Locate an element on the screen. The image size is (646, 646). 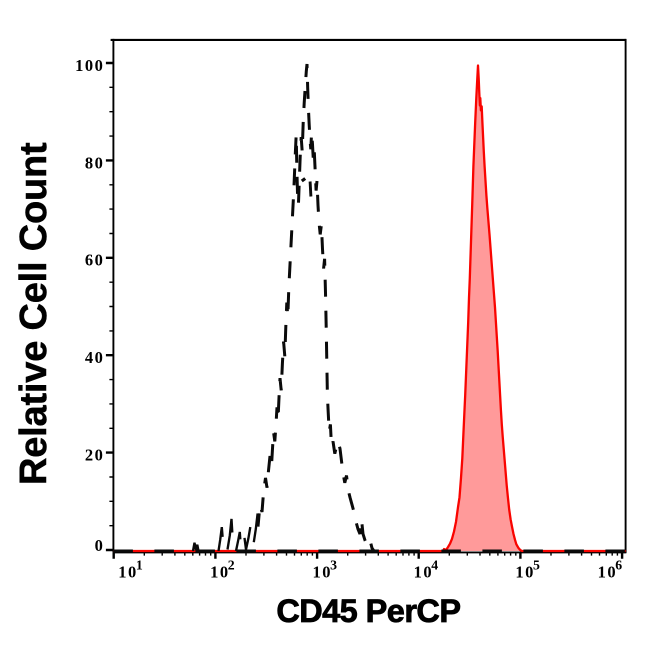
svg-text: 40 is located at coordinates (95, 357).